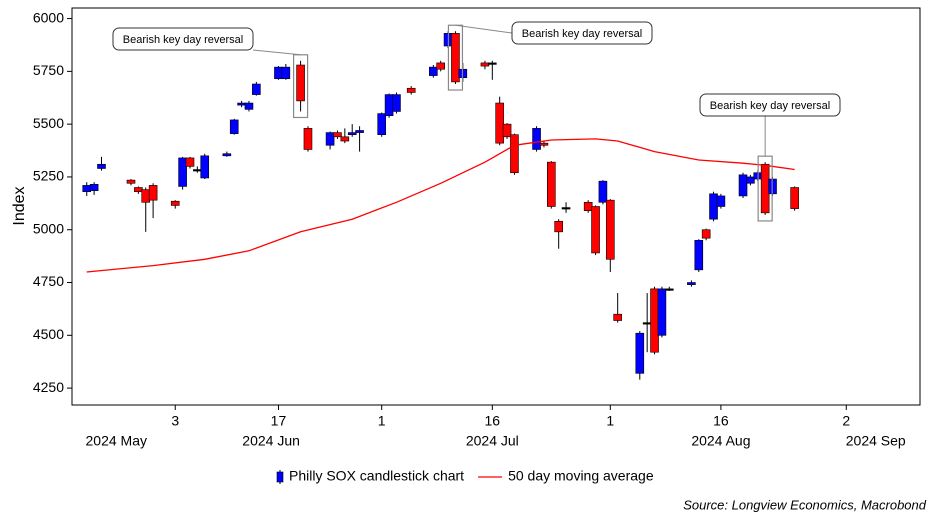 Image resolution: width=940 pixels, height=529 pixels. I want to click on legend-label: Philly SOX candlestick chart, so click(376, 476).